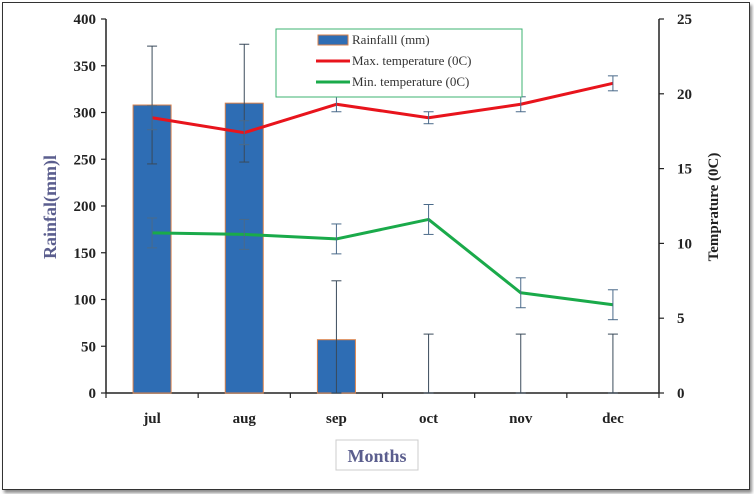  What do you see at coordinates (684, 244) in the screenshot?
I see `y2-tick-label: 10` at bounding box center [684, 244].